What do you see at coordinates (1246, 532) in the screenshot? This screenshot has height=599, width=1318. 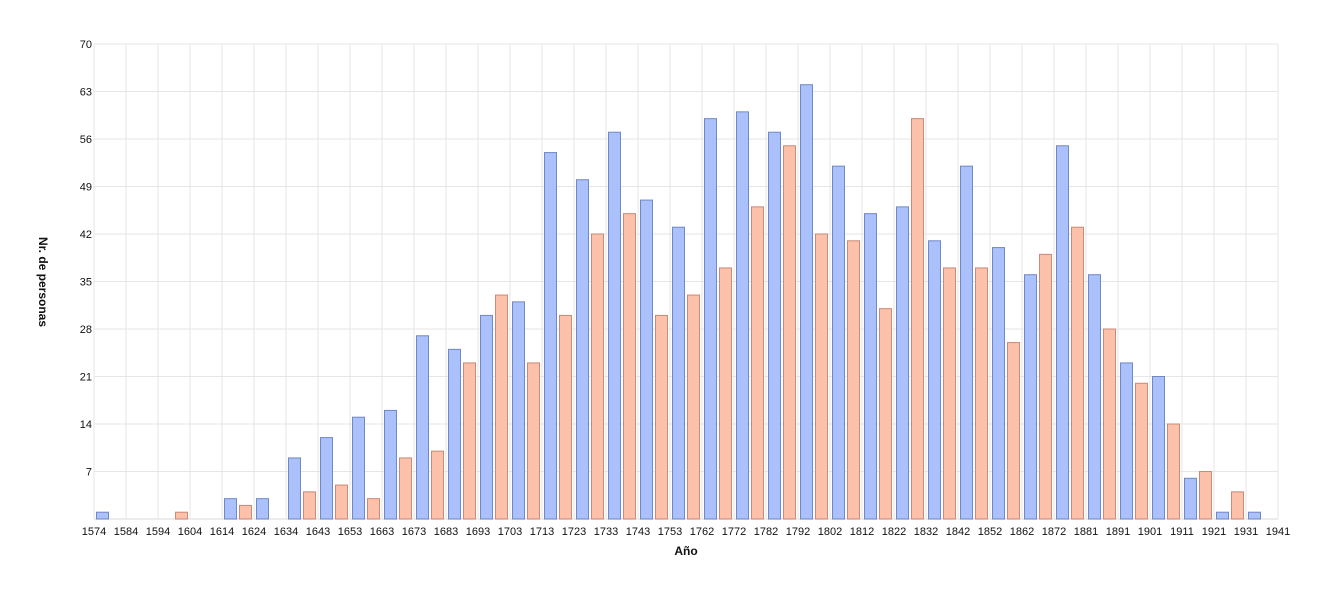 I see `x-tick-label: 1931` at bounding box center [1246, 532].